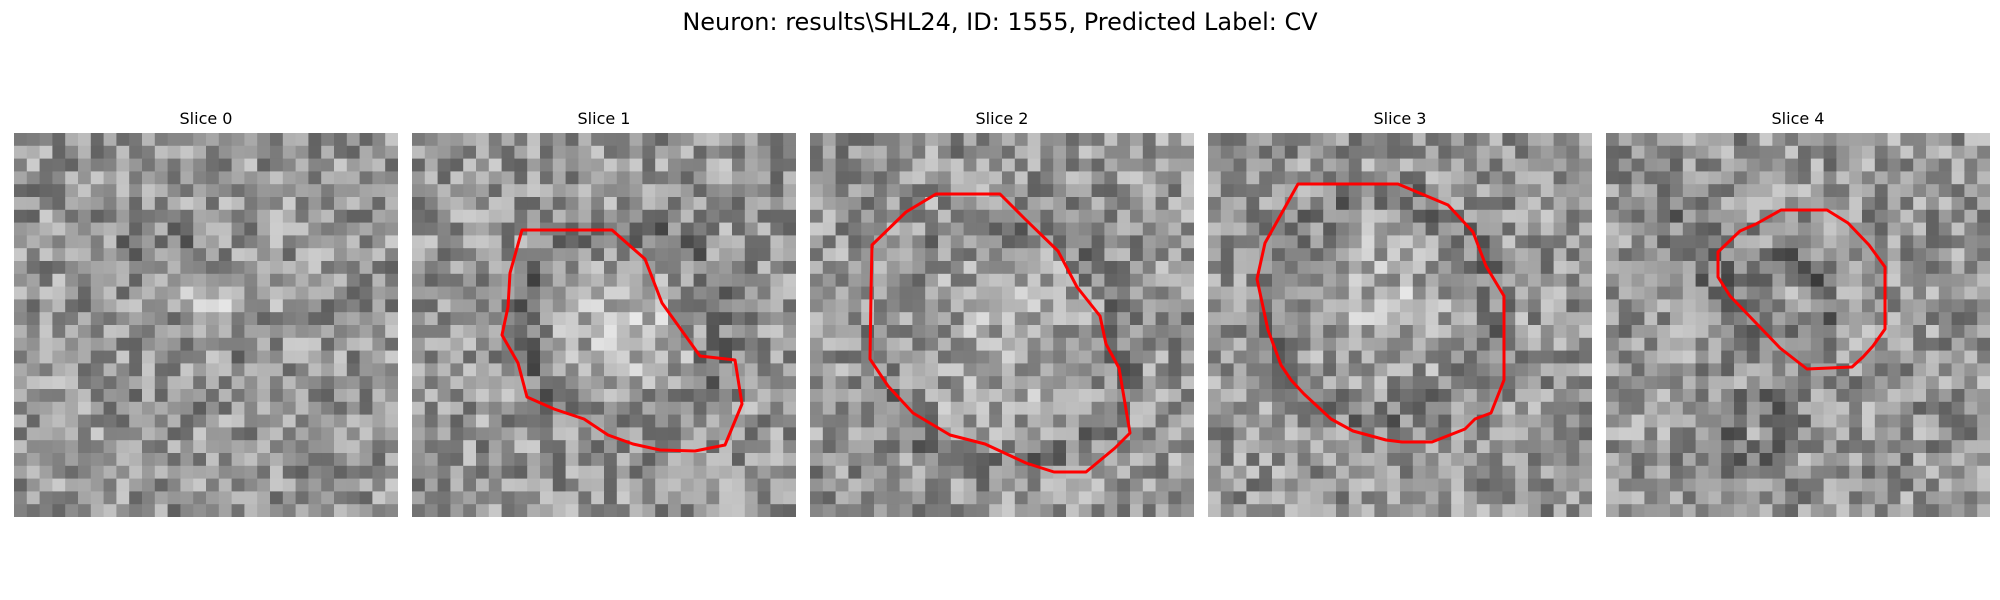 This screenshot has width=2000, height=600. I want to click on slice-title: Slice 3, so click(1400, 118).